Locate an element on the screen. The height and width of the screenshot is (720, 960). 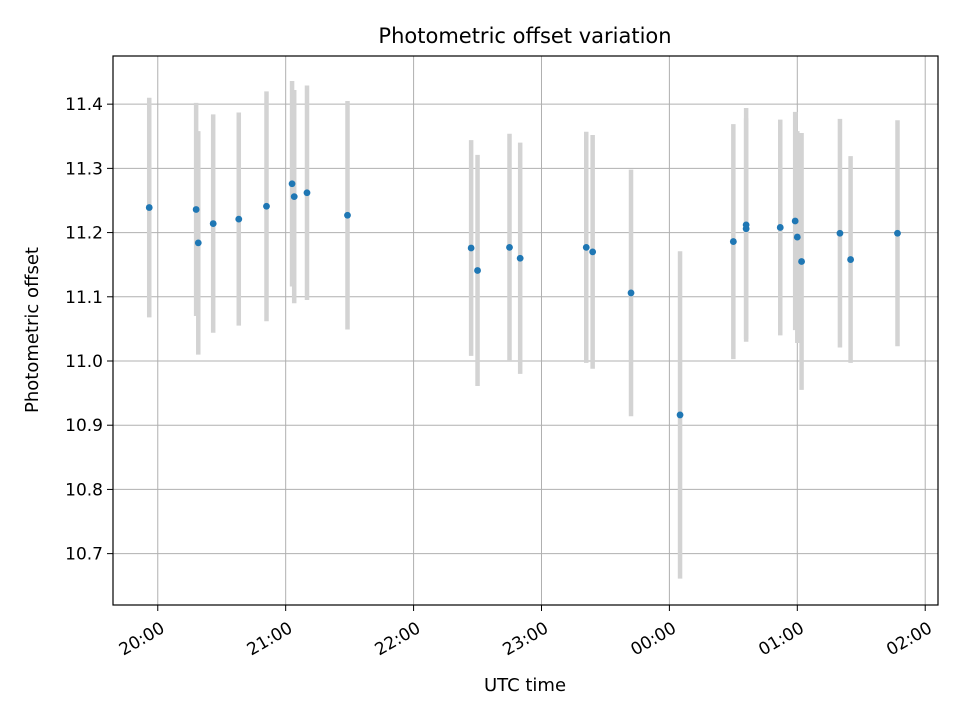
y-tick-label: 10.8 is located at coordinates (84, 490).